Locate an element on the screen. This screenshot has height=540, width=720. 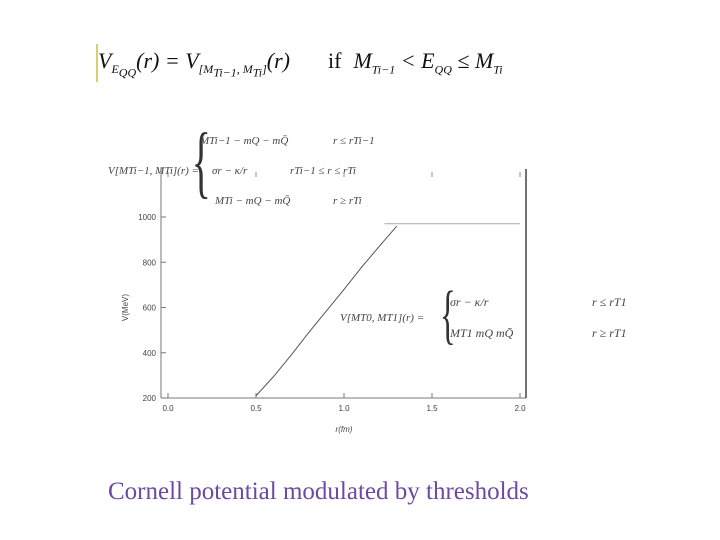
x-tick-label-1: 0.5 is located at coordinates (256, 408).